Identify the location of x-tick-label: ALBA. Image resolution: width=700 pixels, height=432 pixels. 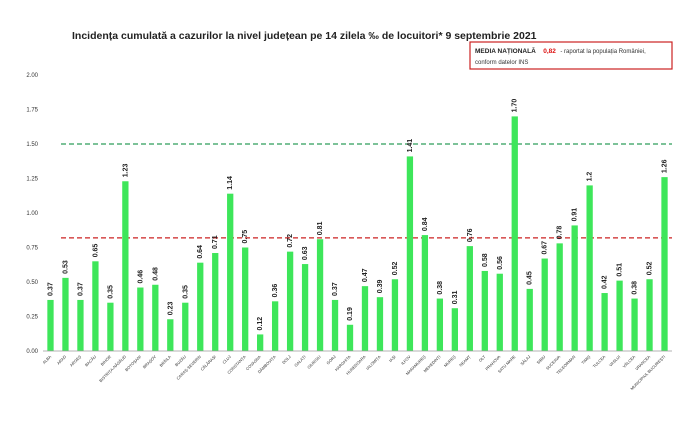
(46, 359).